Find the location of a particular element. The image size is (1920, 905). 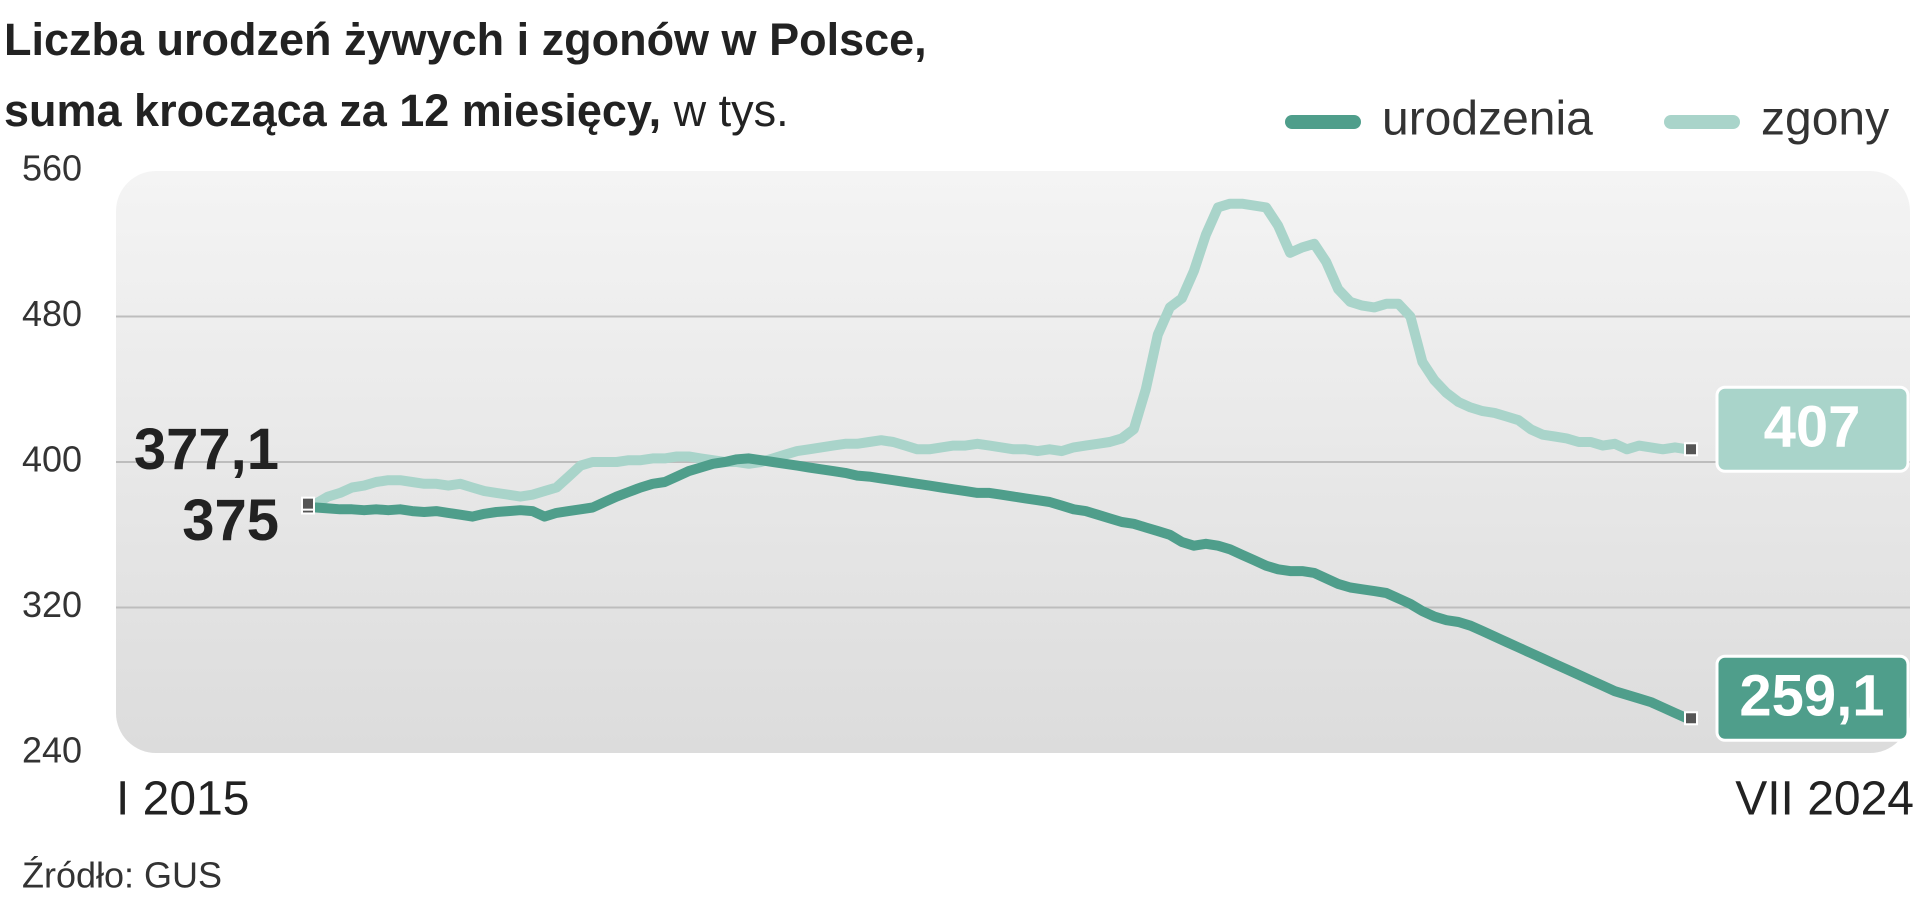

unit: w tys. is located at coordinates (731, 110).